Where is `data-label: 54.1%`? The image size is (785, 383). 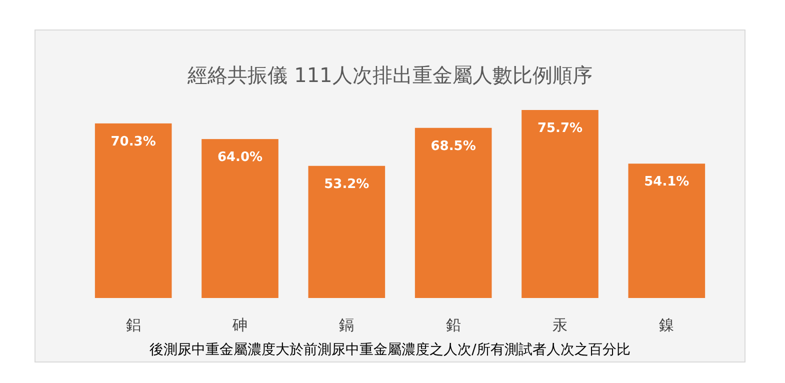 data-label: 54.1% is located at coordinates (667, 182).